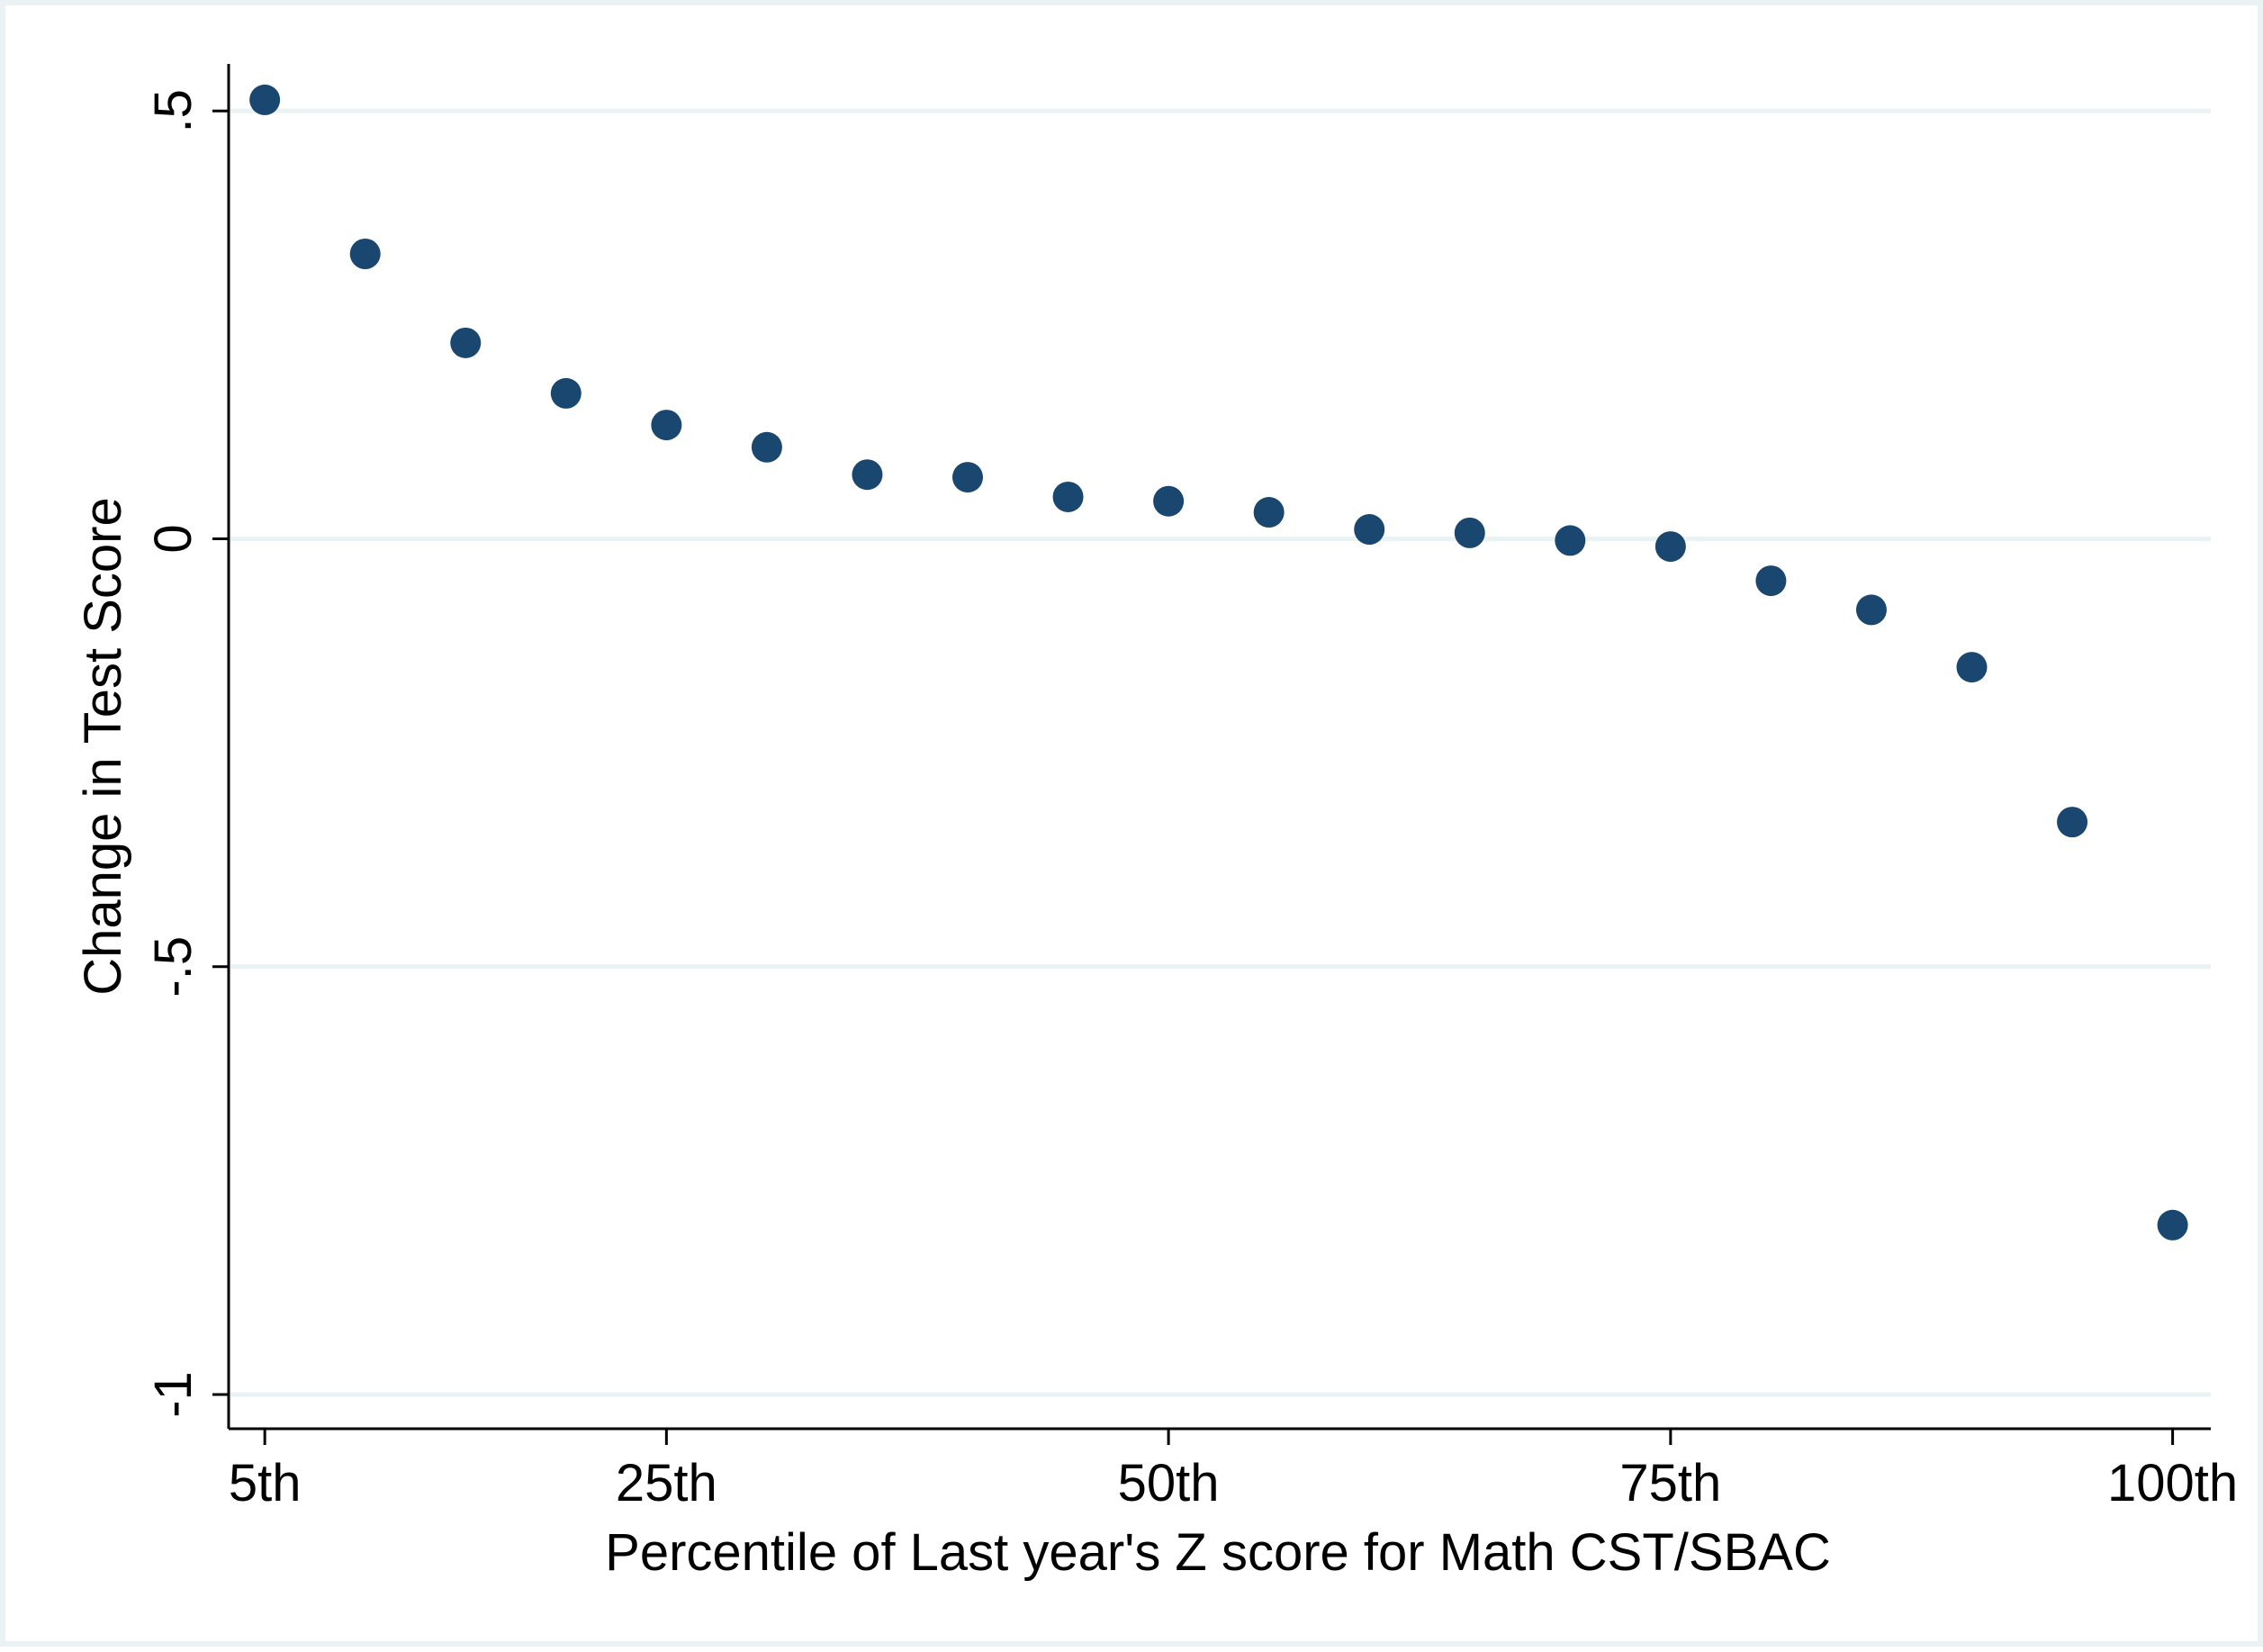 Image resolution: width=2263 pixels, height=1652 pixels. Describe the element at coordinates (173, 110) in the screenshot. I see `y-tick-label: .5` at that location.